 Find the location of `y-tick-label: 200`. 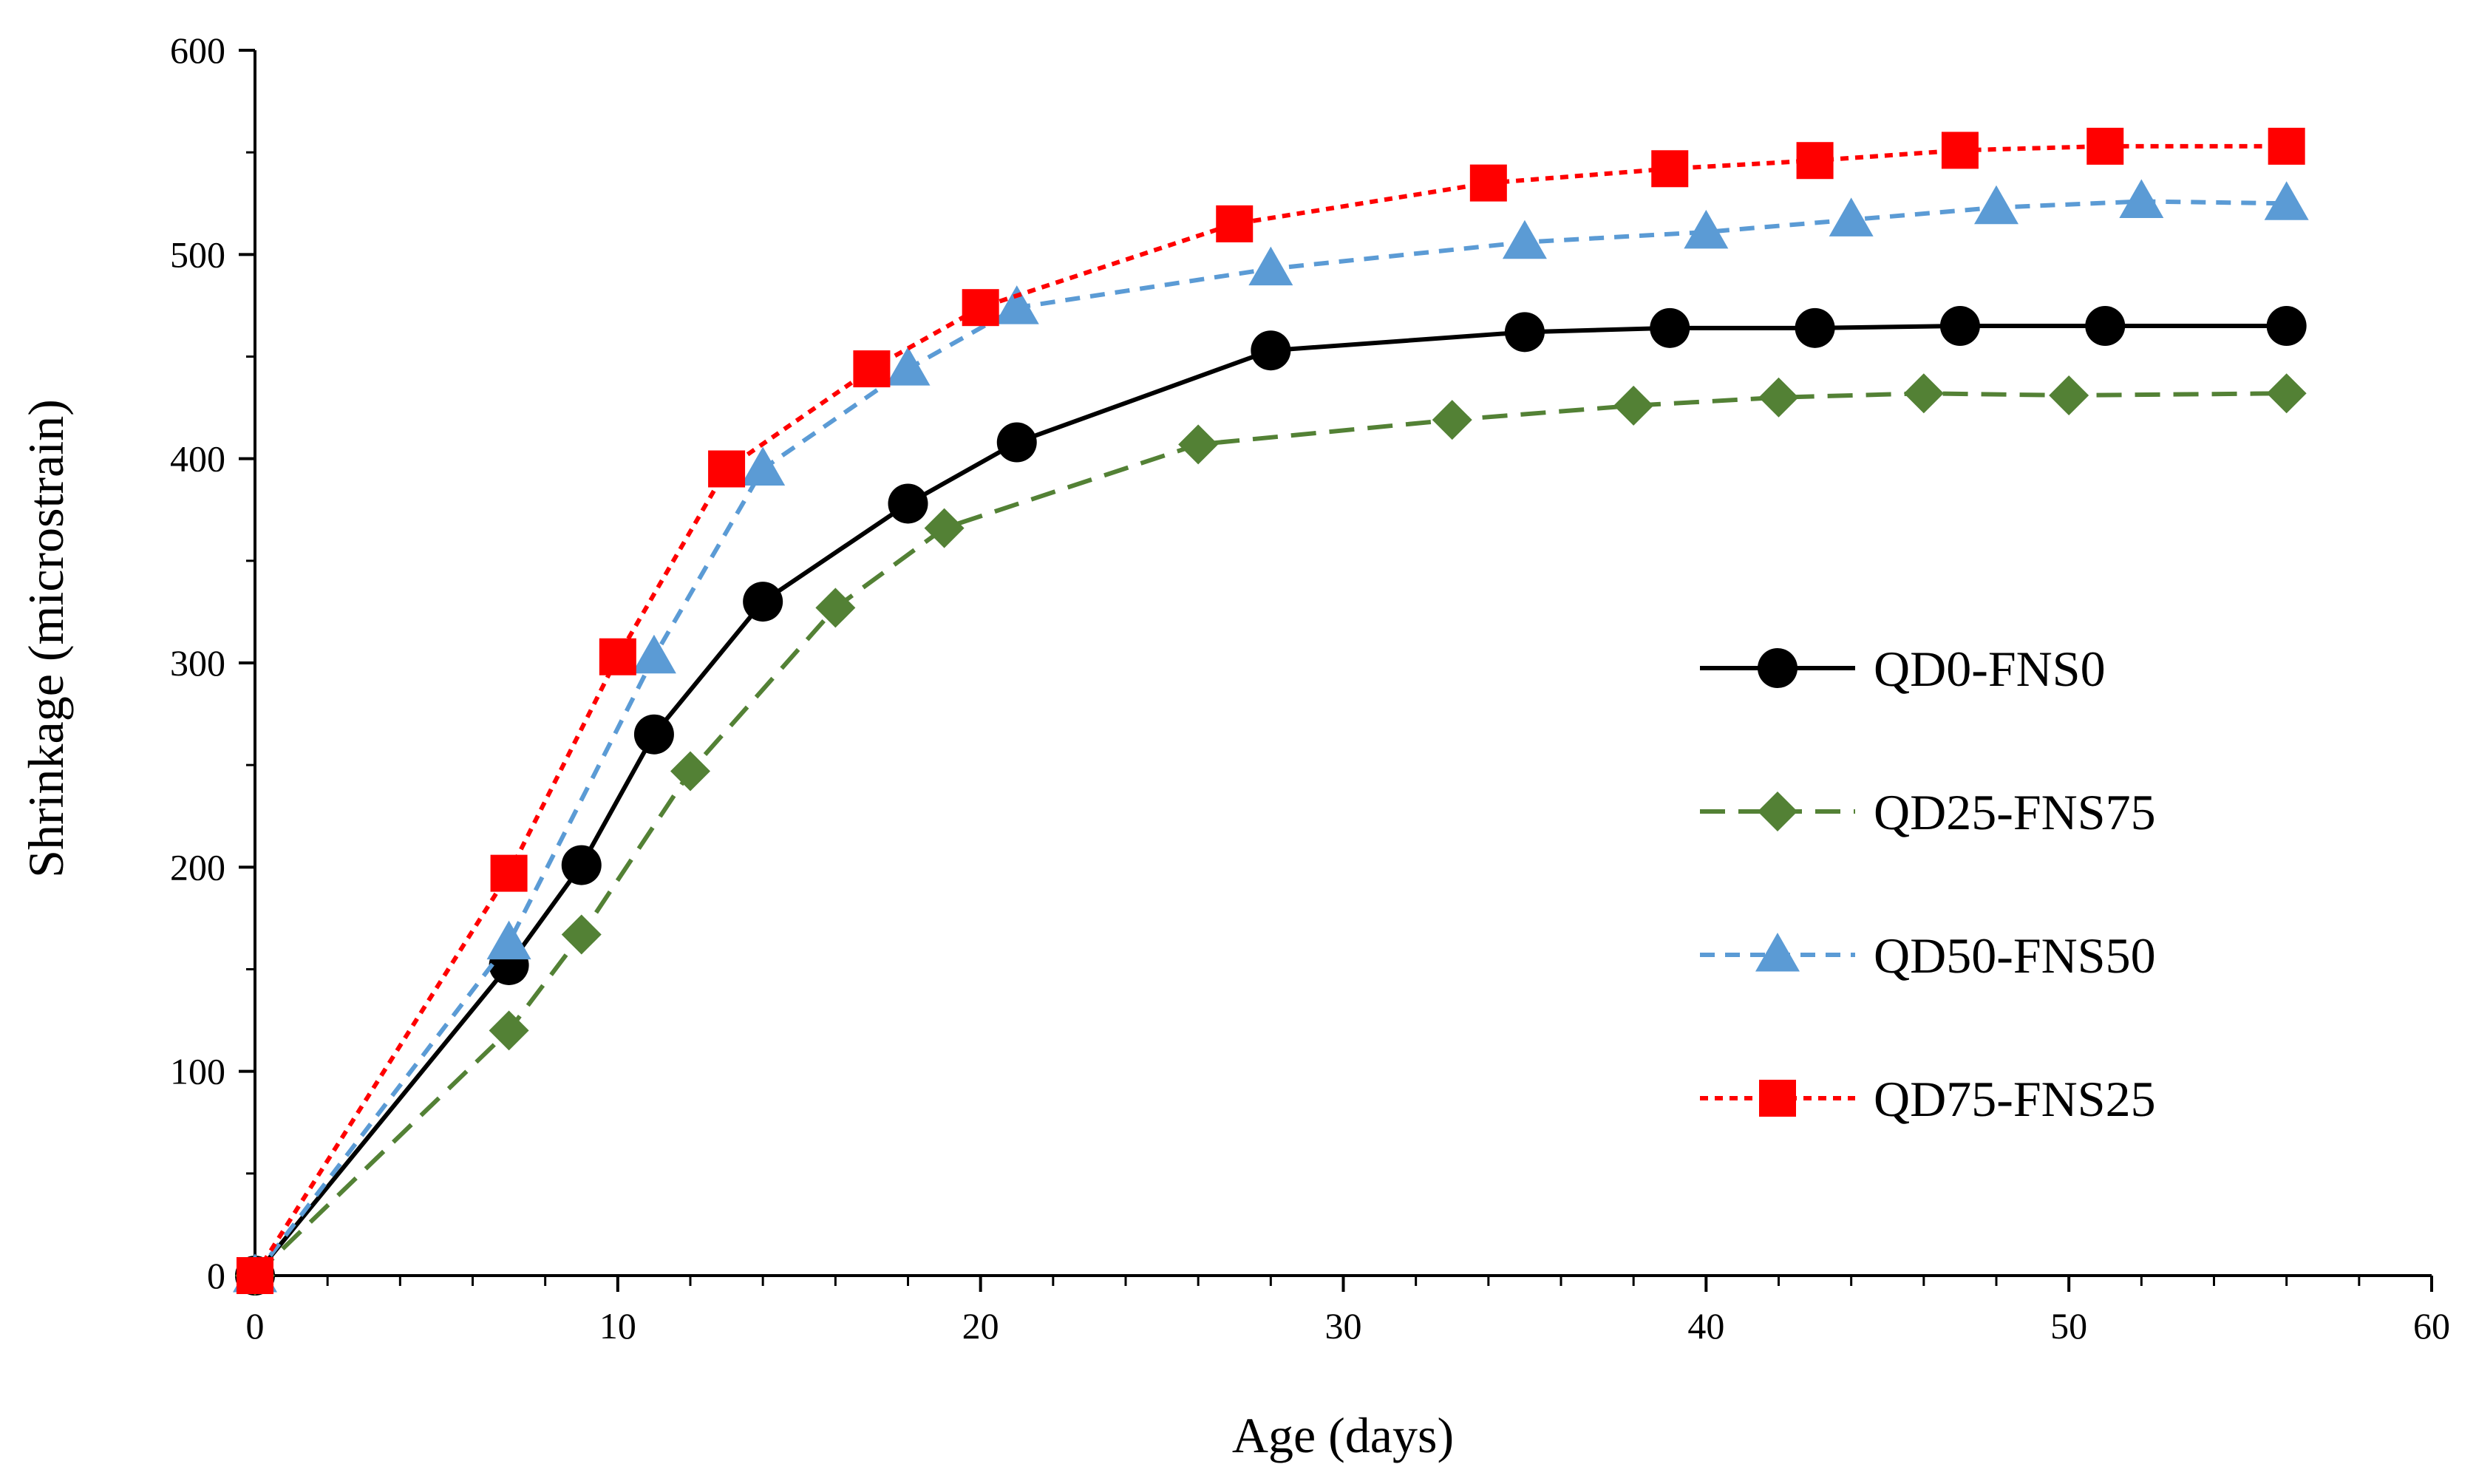

y-tick-label: 200 is located at coordinates (197, 867).